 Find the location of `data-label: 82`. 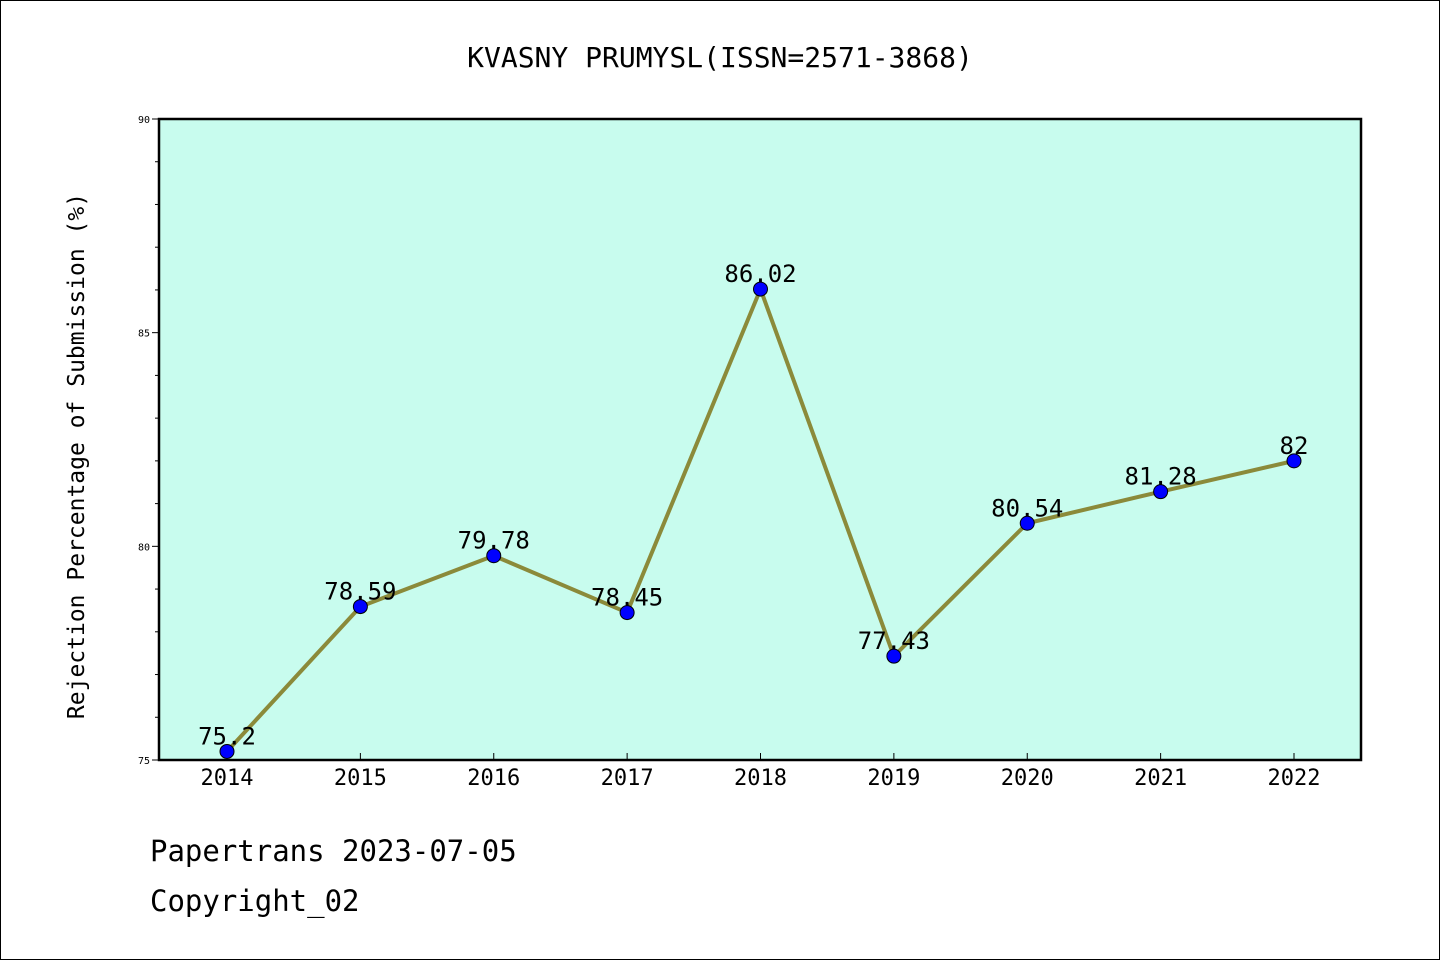

data-label: 82 is located at coordinates (1294, 446).